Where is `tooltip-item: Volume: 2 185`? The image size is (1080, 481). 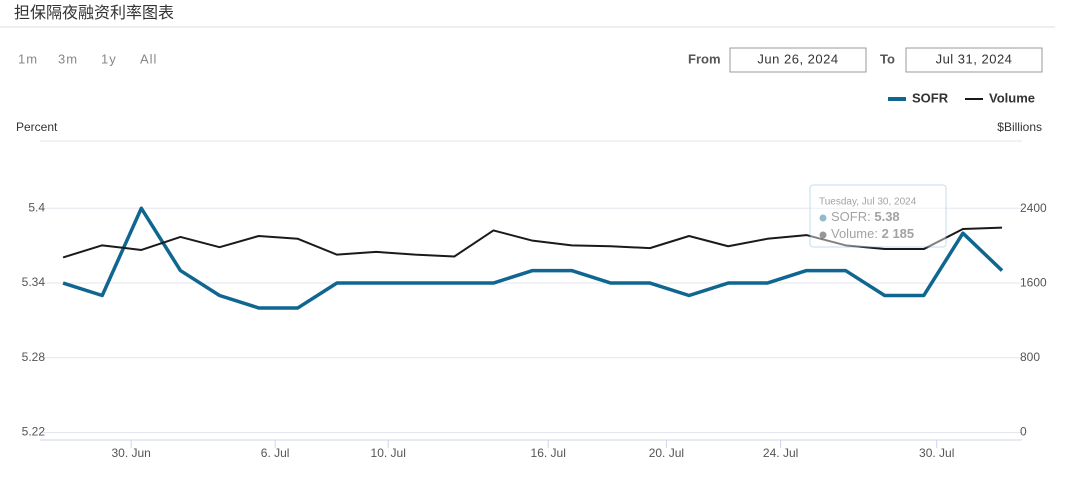
tooltip-item: Volume: 2 185 is located at coordinates (872, 233).